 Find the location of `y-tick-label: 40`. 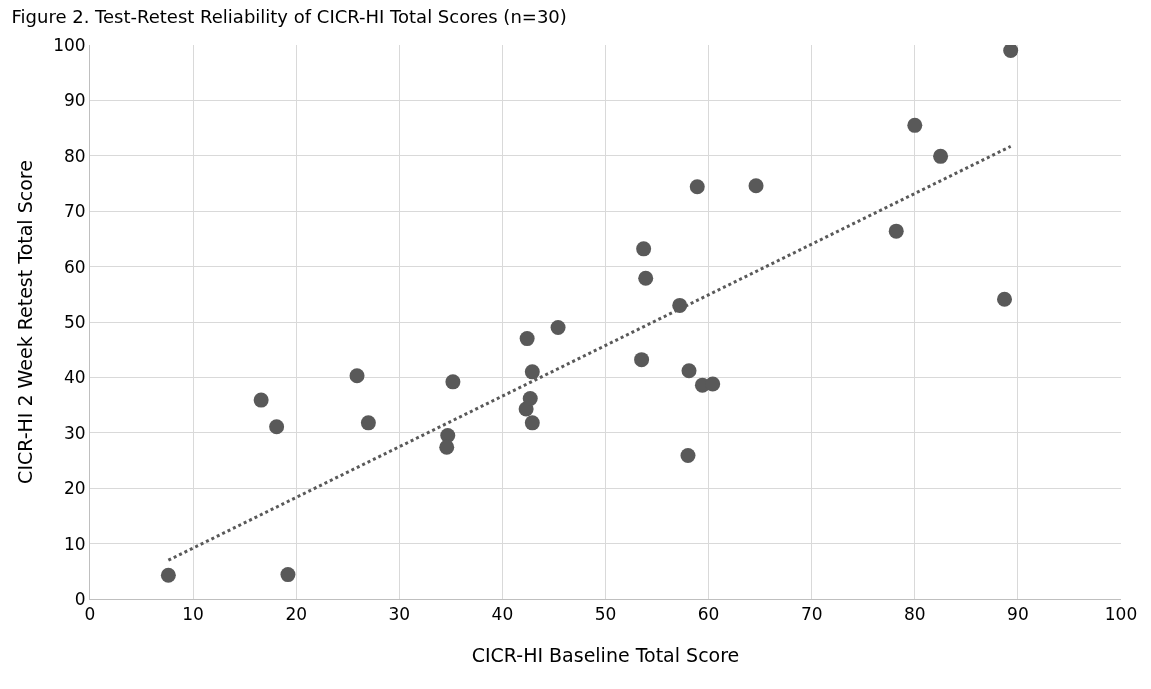

y-tick-label: 40 is located at coordinates (74, 377).